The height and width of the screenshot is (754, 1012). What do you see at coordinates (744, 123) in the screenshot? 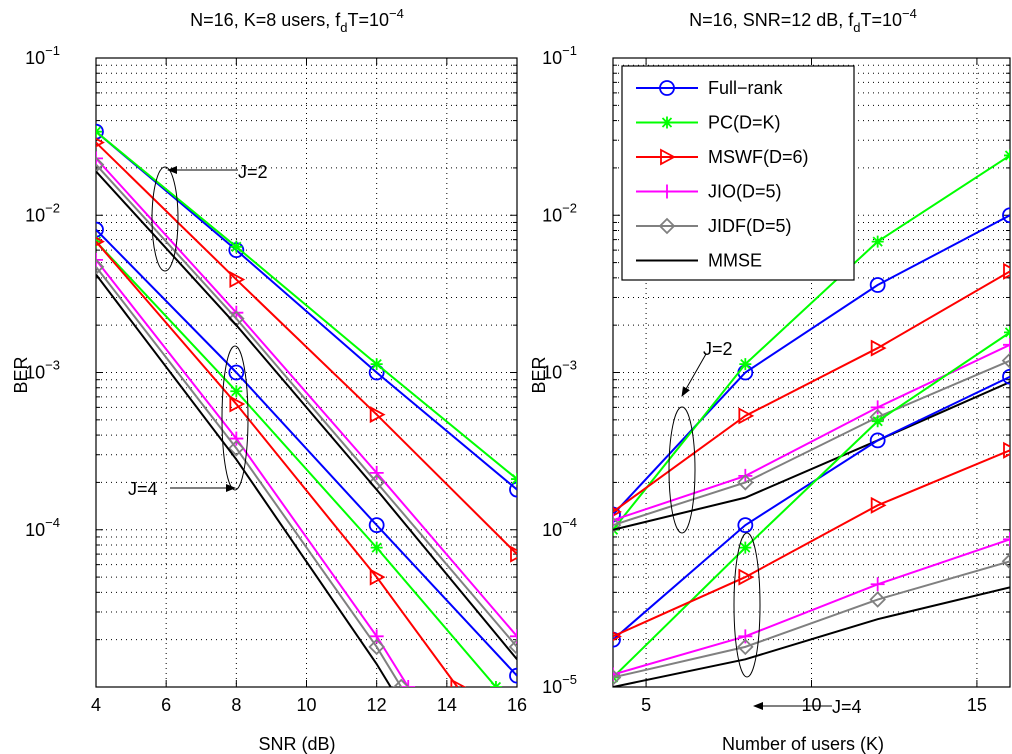
I see `legend-label: PC(D=K)` at bounding box center [744, 123].